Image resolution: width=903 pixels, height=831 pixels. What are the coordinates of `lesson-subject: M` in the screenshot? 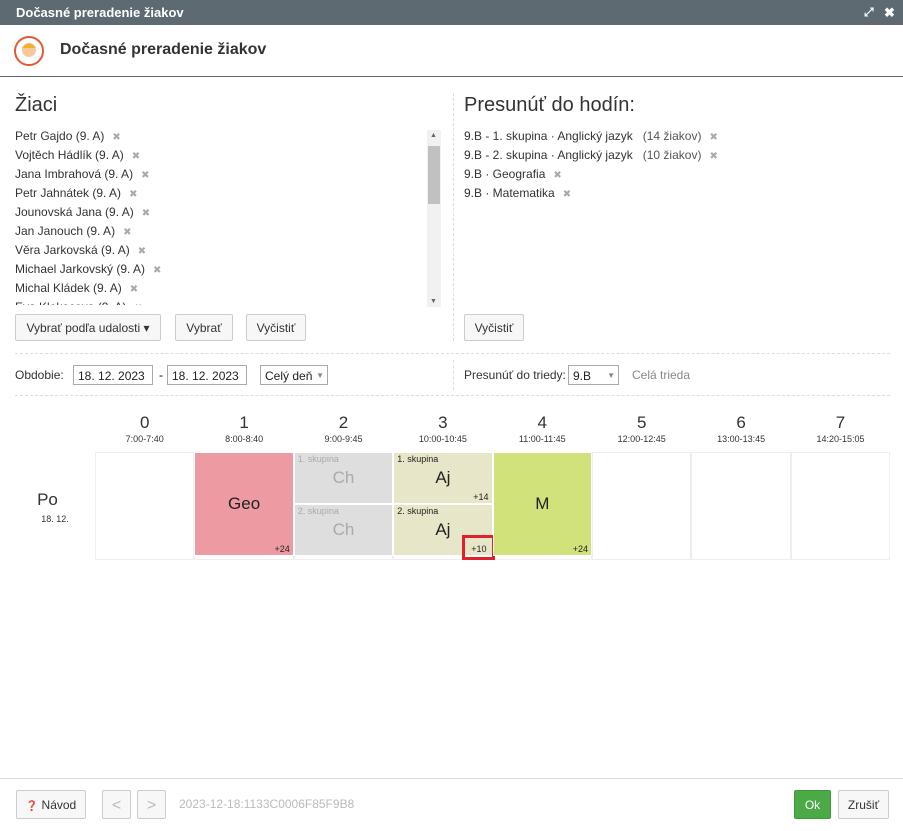 It's located at (542, 503).